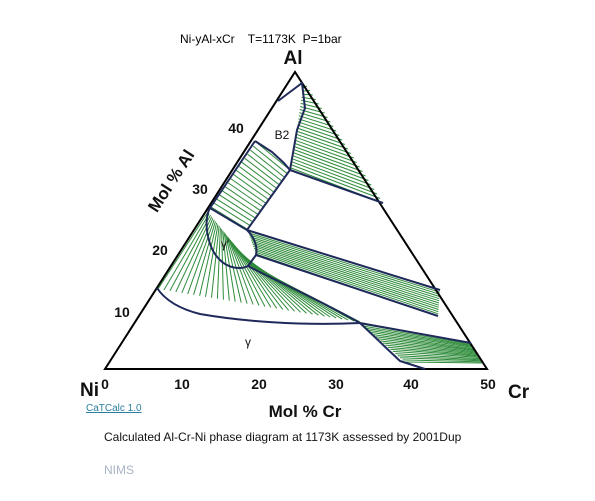  I want to click on bottom-tick-40: 40, so click(411, 384).